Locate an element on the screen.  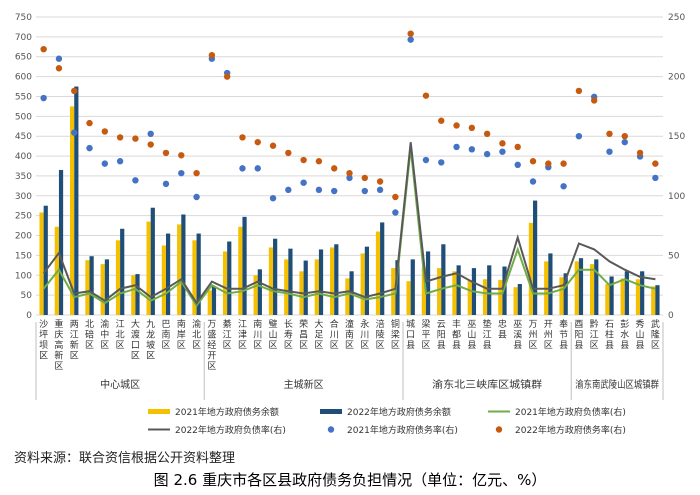
group-label: 中心城区 is located at coordinates (120, 384).